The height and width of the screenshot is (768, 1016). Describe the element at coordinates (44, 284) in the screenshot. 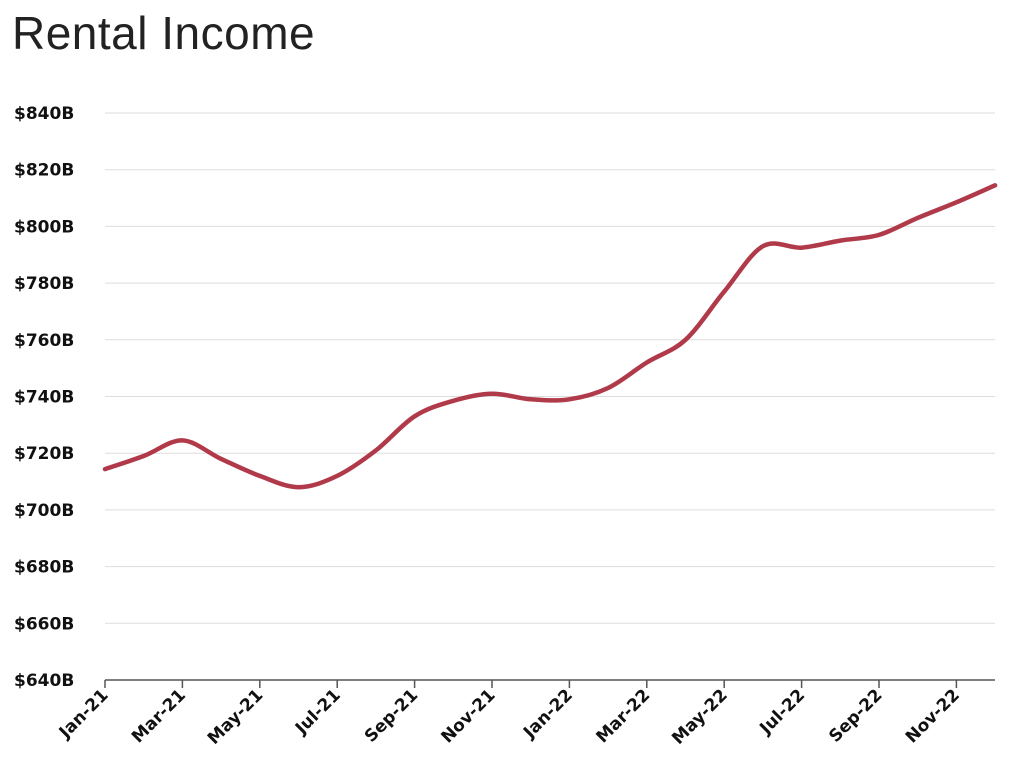

I see `y-tick-label: $780B` at that location.